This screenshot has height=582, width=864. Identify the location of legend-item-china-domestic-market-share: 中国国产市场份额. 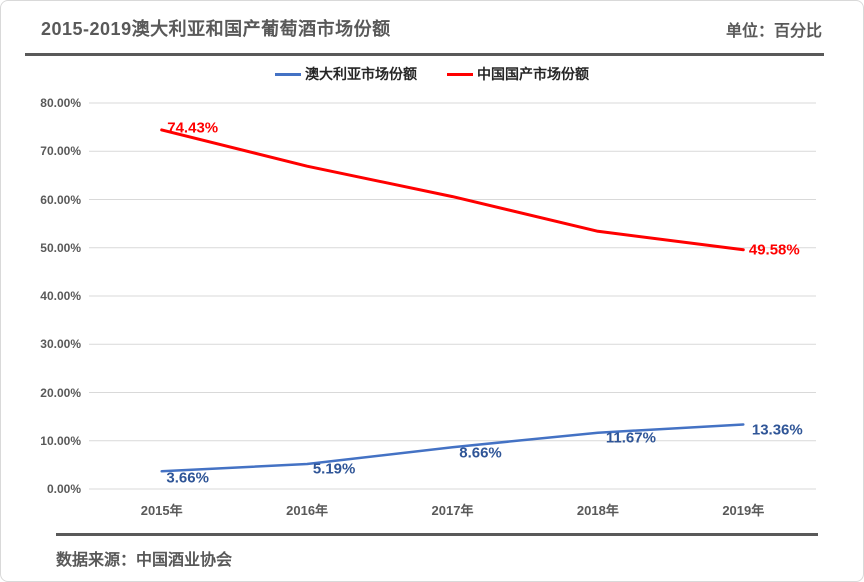
(518, 74).